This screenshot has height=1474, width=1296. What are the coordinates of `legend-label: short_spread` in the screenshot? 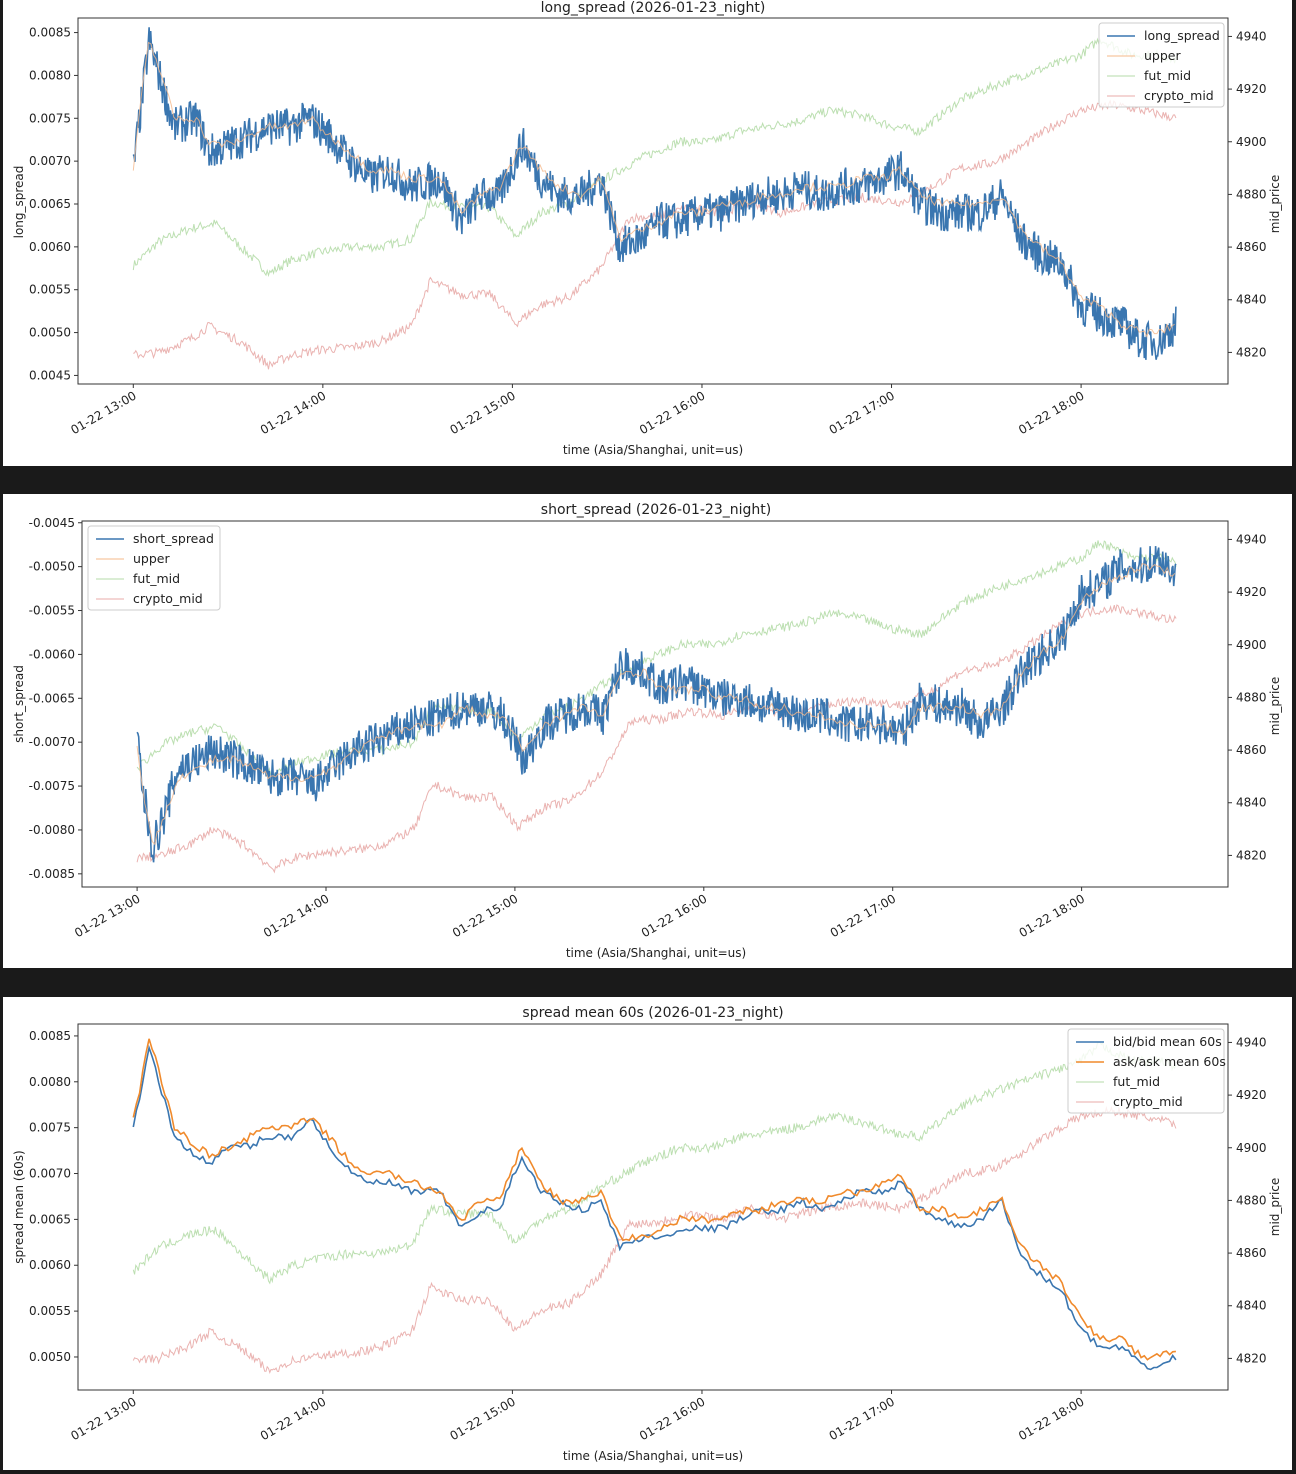 It's located at (173, 538).